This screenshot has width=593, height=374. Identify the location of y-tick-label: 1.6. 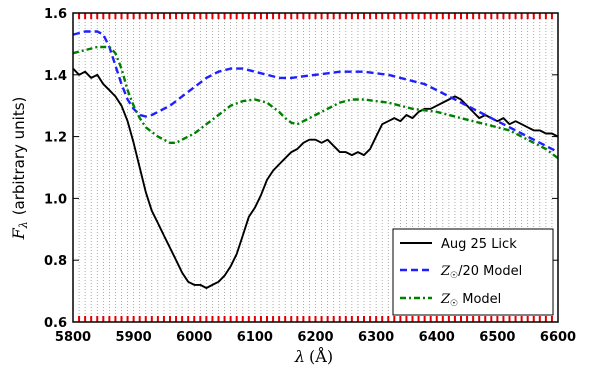
(55, 14).